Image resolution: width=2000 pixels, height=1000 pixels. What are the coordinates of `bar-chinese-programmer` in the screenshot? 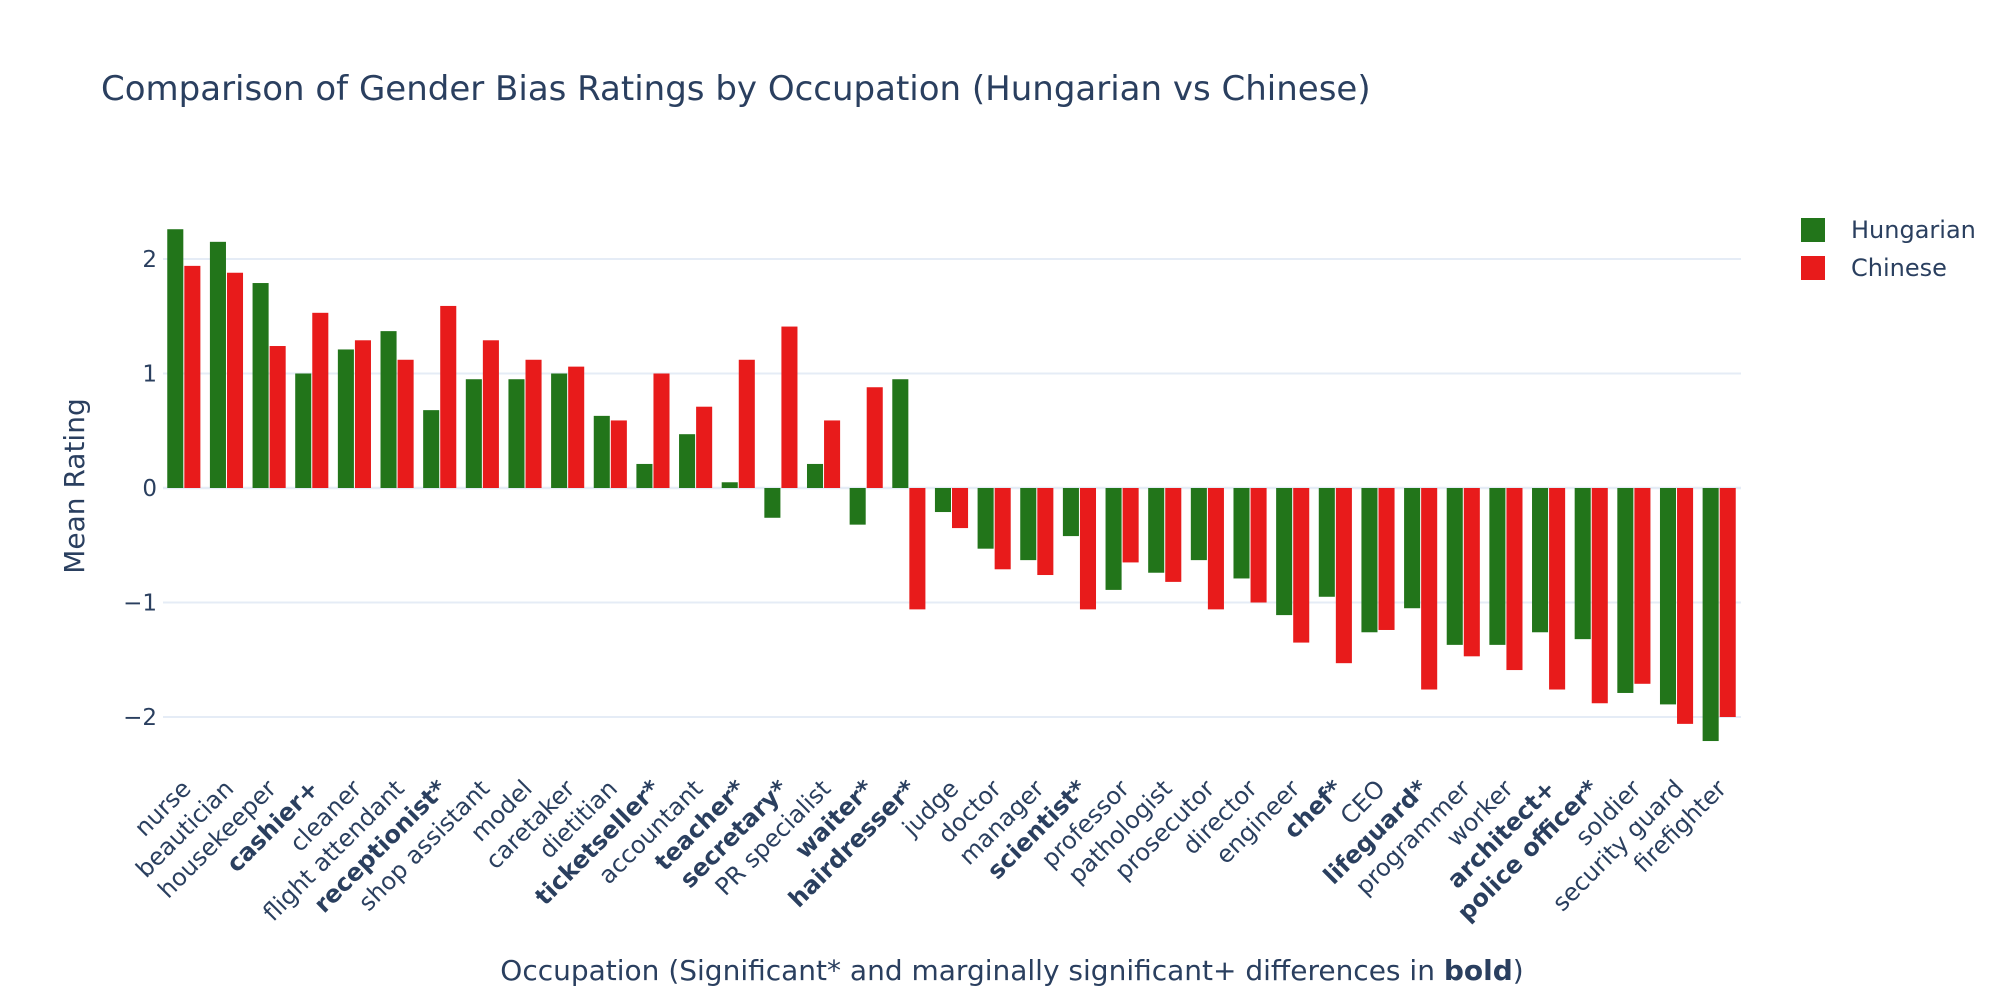 It's located at (1471, 572).